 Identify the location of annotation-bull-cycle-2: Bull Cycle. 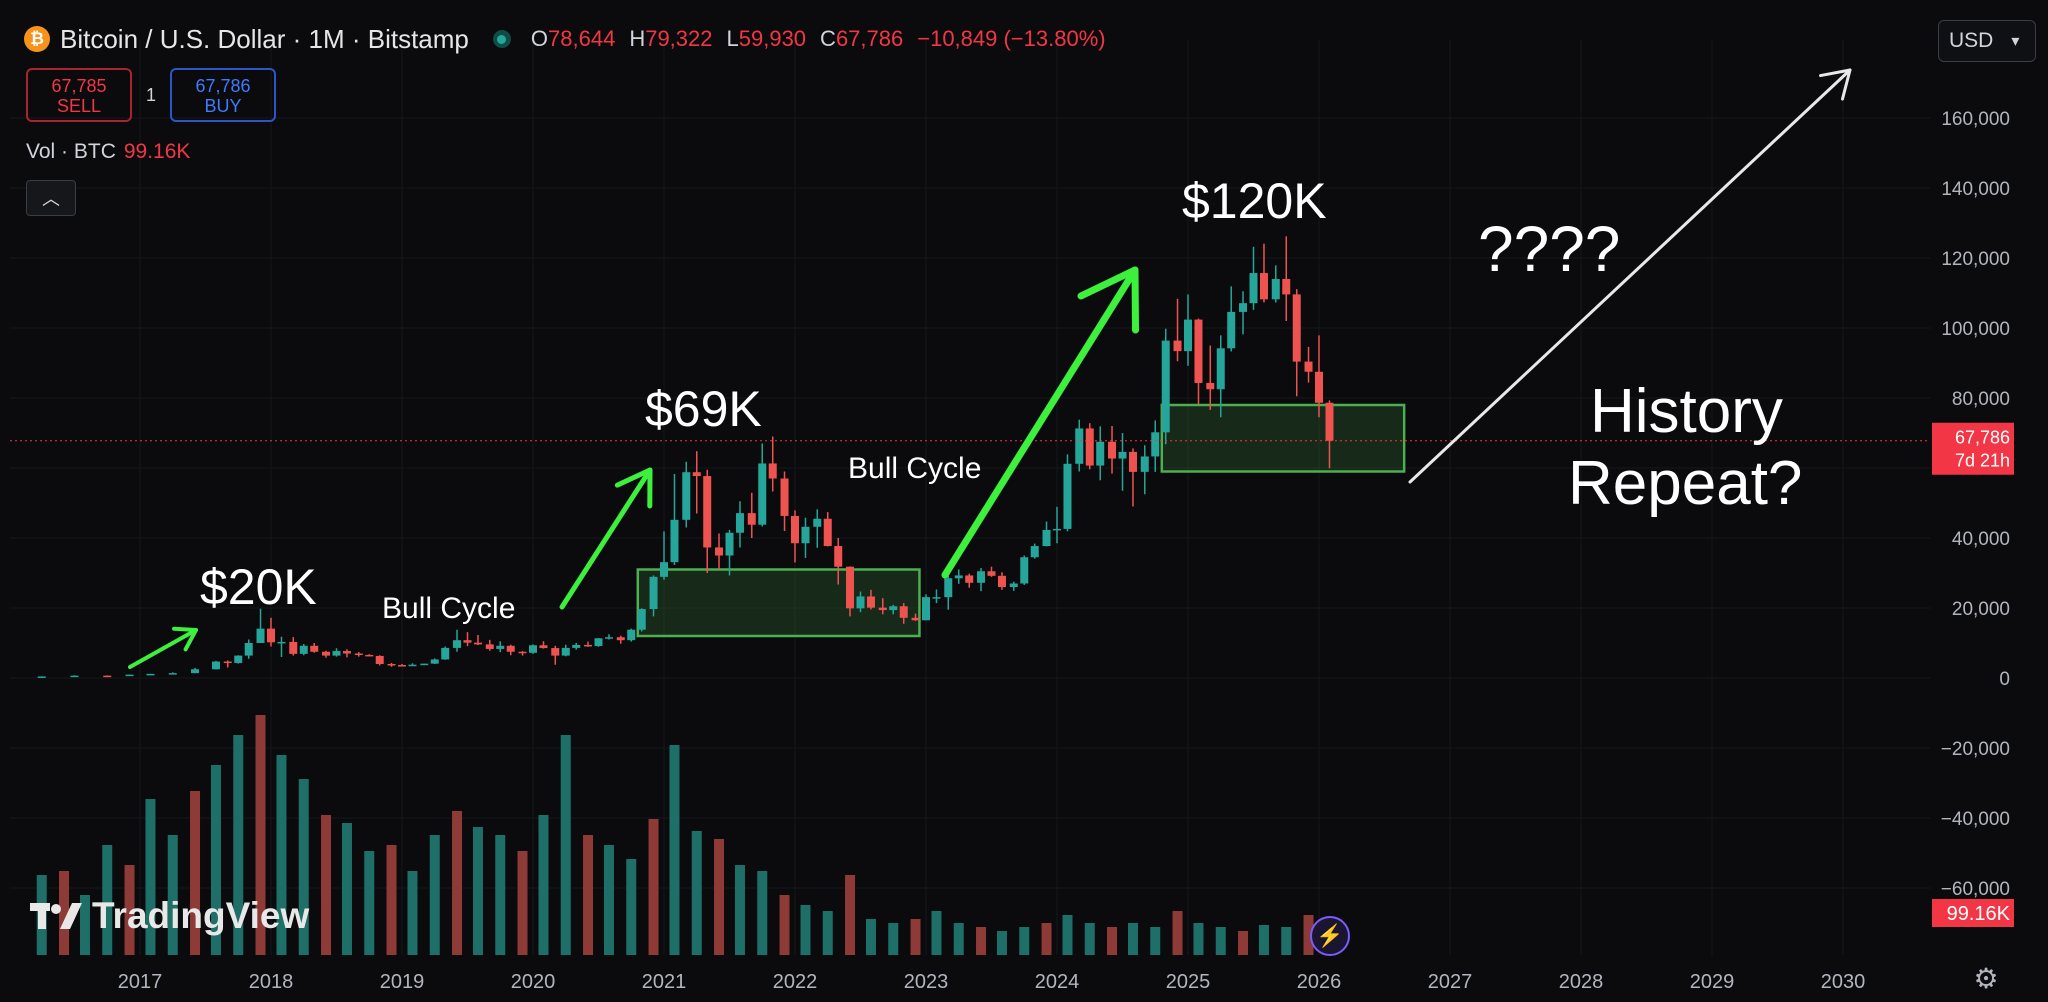
(915, 468).